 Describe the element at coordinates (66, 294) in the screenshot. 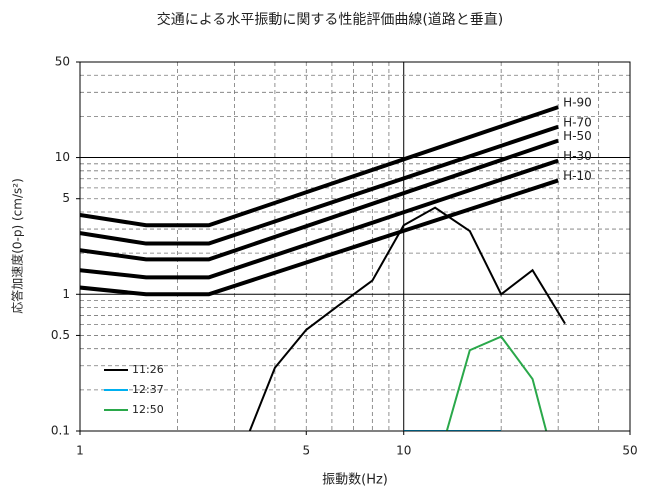

I see `y-tick-label: 1` at that location.